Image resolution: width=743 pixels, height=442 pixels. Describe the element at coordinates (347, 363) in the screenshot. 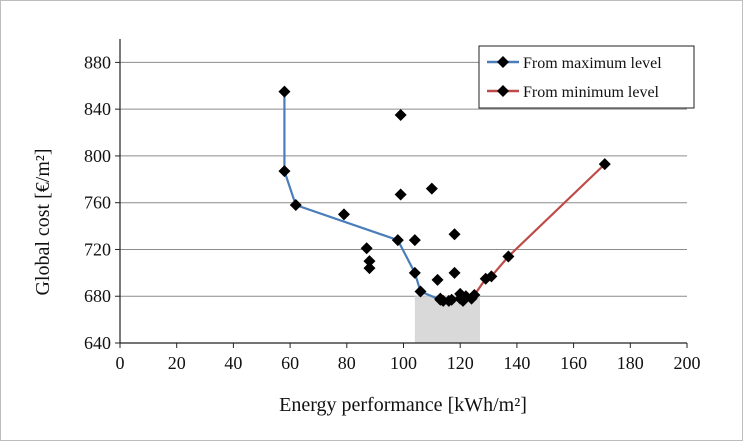

I see `x-tick-label: 80` at that location.